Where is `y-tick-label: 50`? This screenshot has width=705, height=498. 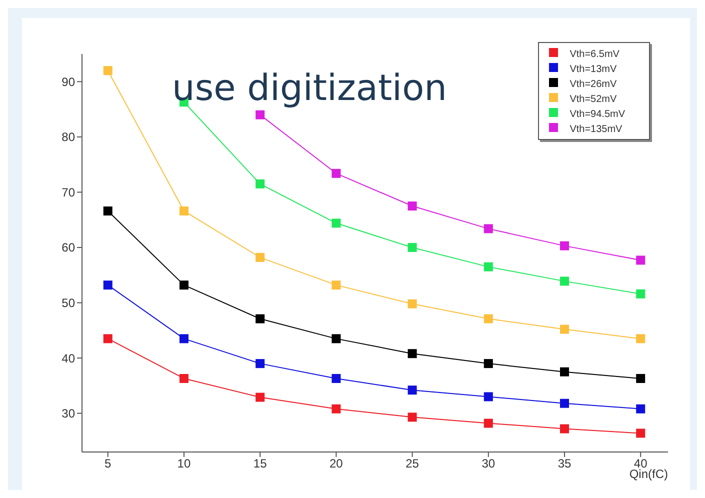
y-tick-label: 50 is located at coordinates (69, 303).